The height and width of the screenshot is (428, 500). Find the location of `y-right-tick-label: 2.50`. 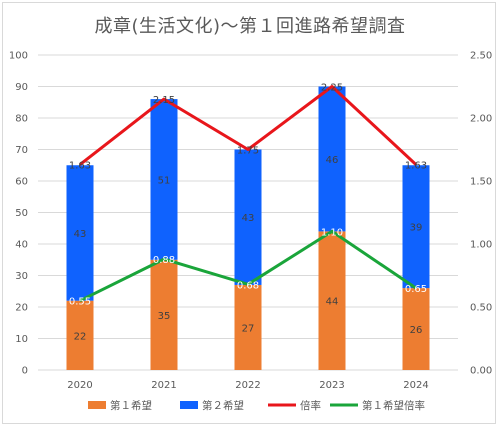

y-right-tick-label: 2.50 is located at coordinates (481, 56).